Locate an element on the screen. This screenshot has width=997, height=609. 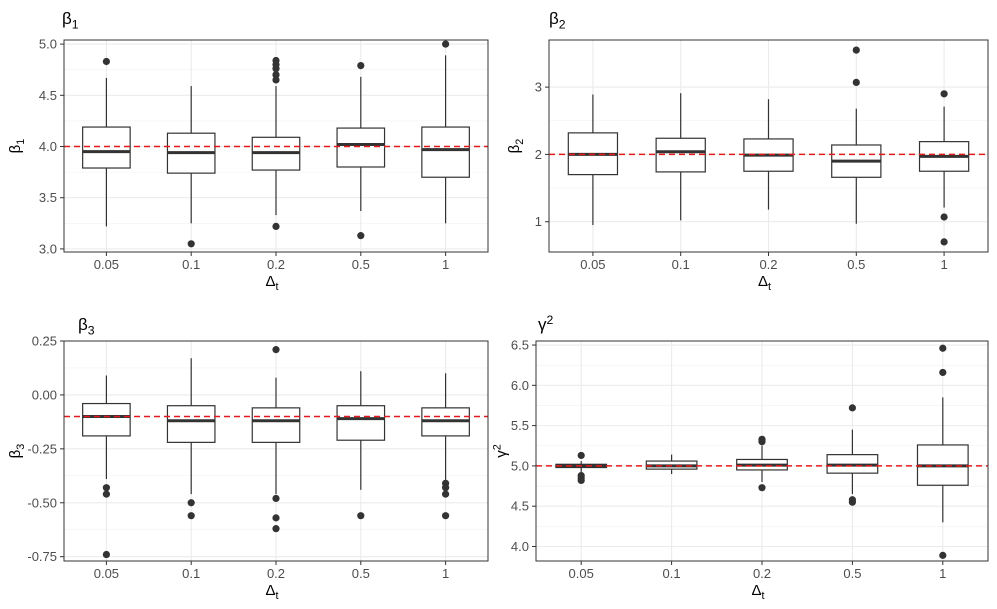
y-axis-title-group: β1 is located at coordinates (17, 146).